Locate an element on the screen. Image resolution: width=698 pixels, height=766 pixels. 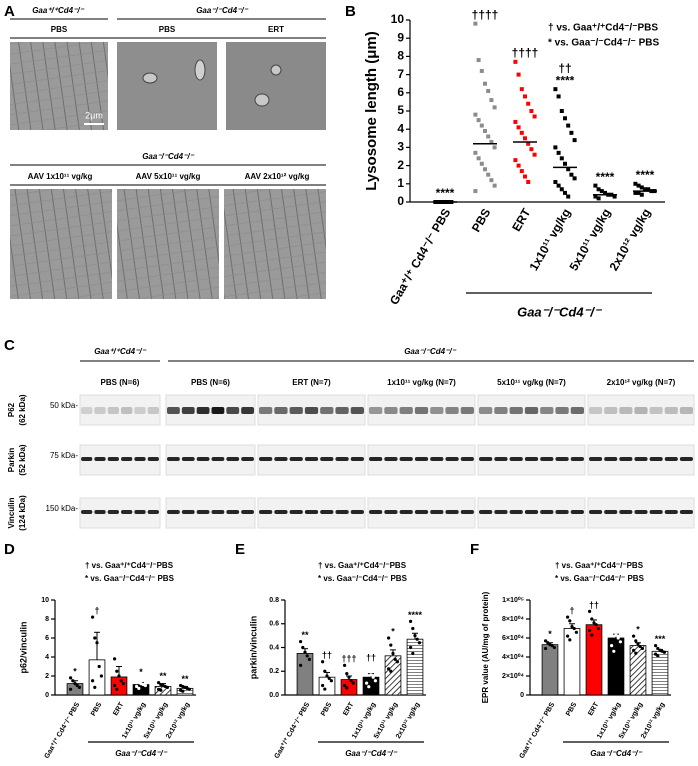
y-tick-label: 6×10⁰⁴ is located at coordinates (513, 638).